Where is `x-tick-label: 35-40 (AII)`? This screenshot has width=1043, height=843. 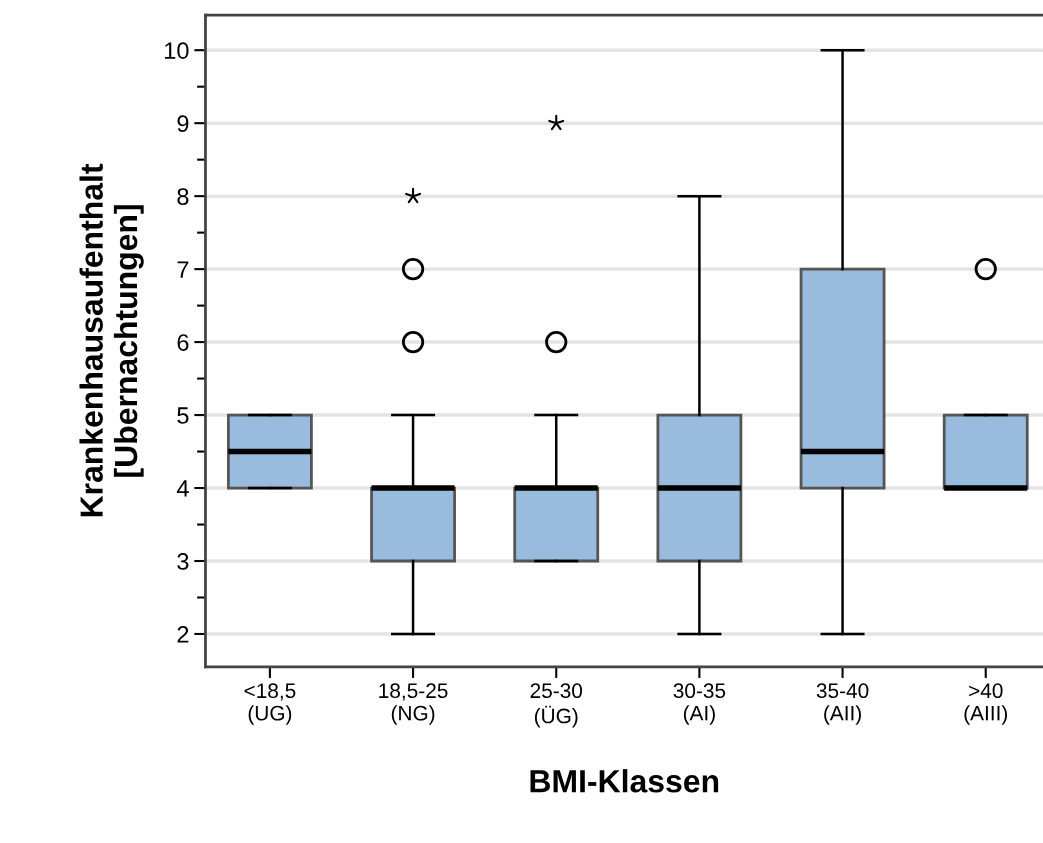 x-tick-label: 35-40 (AII) is located at coordinates (842, 704).